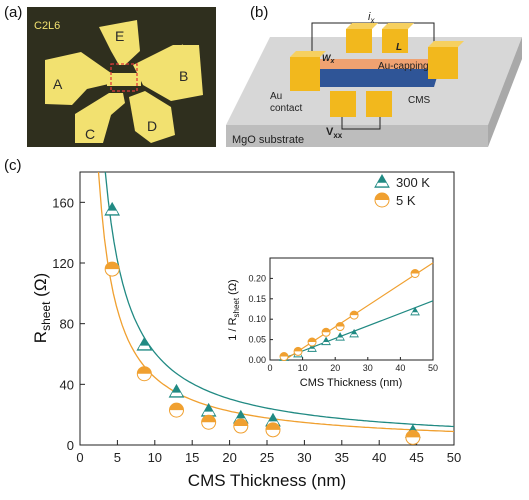 The image size is (529, 500). I want to click on voltage-path, so click(361, 123).